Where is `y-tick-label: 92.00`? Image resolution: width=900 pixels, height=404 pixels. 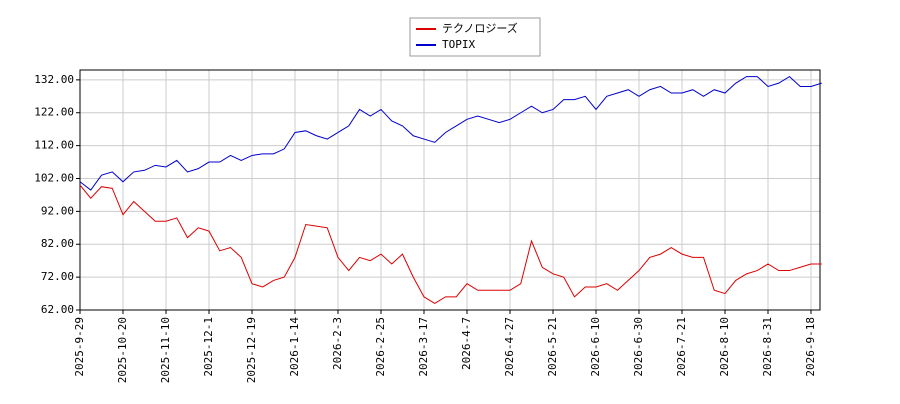 y-tick-label: 92.00 is located at coordinates (57, 210).